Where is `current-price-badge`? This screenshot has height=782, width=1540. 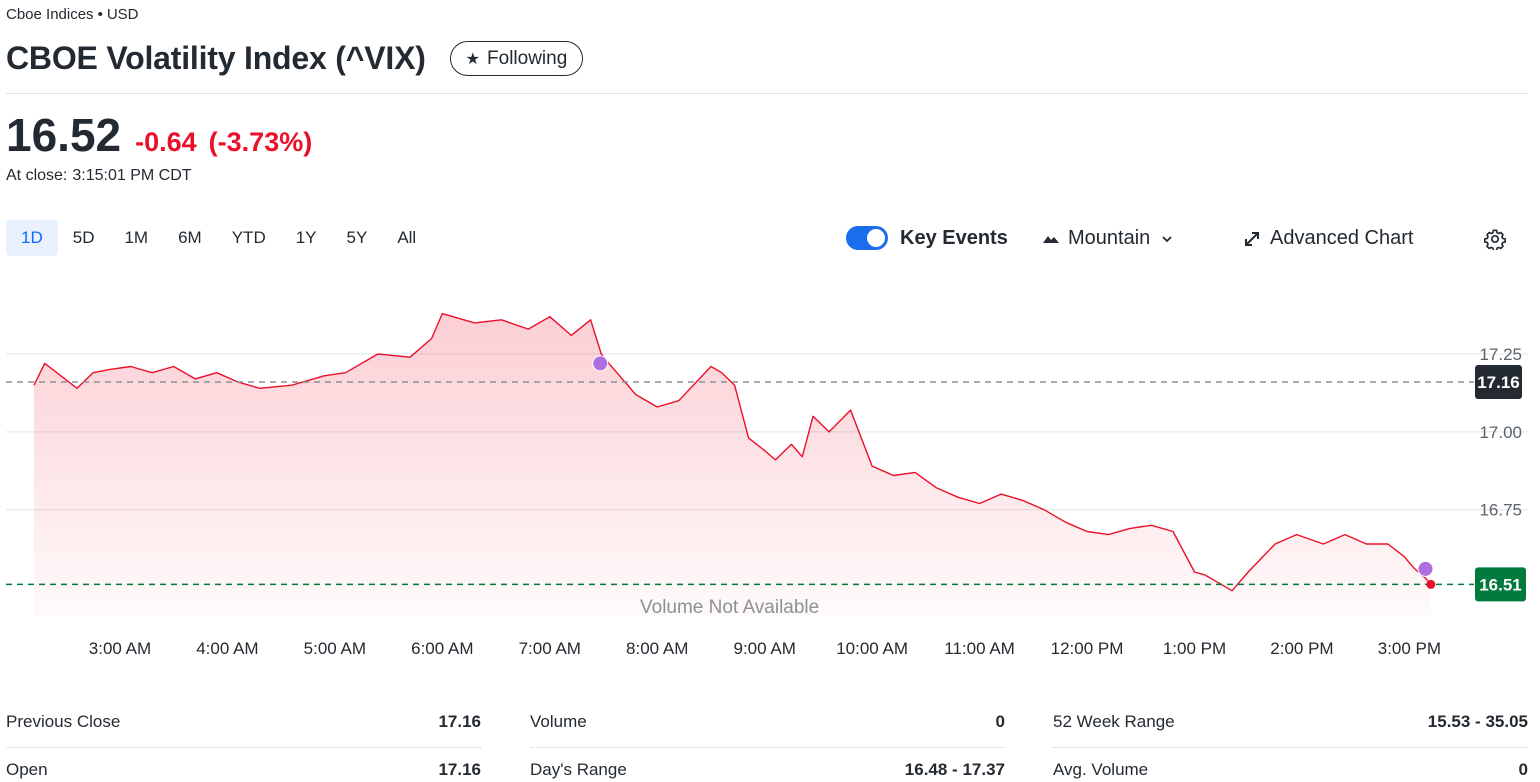
current-price-badge is located at coordinates (1500, 584).